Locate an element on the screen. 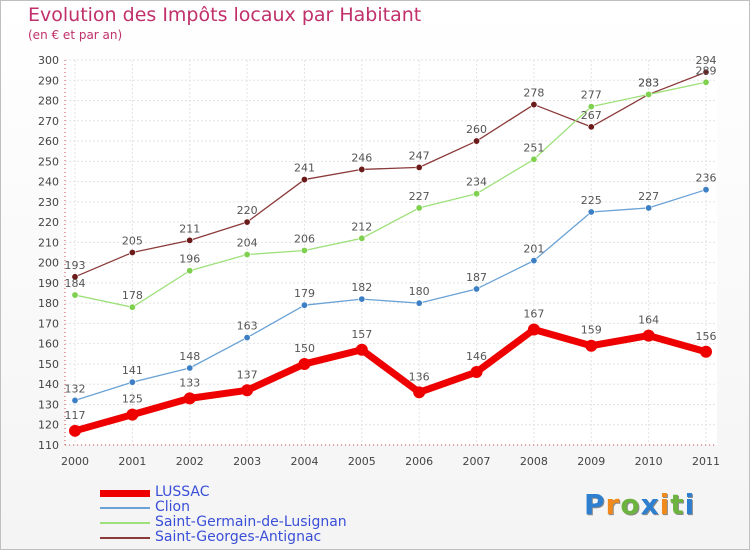 Image resolution: width=750 pixels, height=550 pixels. y-tick-label: 170 is located at coordinates (48, 323).